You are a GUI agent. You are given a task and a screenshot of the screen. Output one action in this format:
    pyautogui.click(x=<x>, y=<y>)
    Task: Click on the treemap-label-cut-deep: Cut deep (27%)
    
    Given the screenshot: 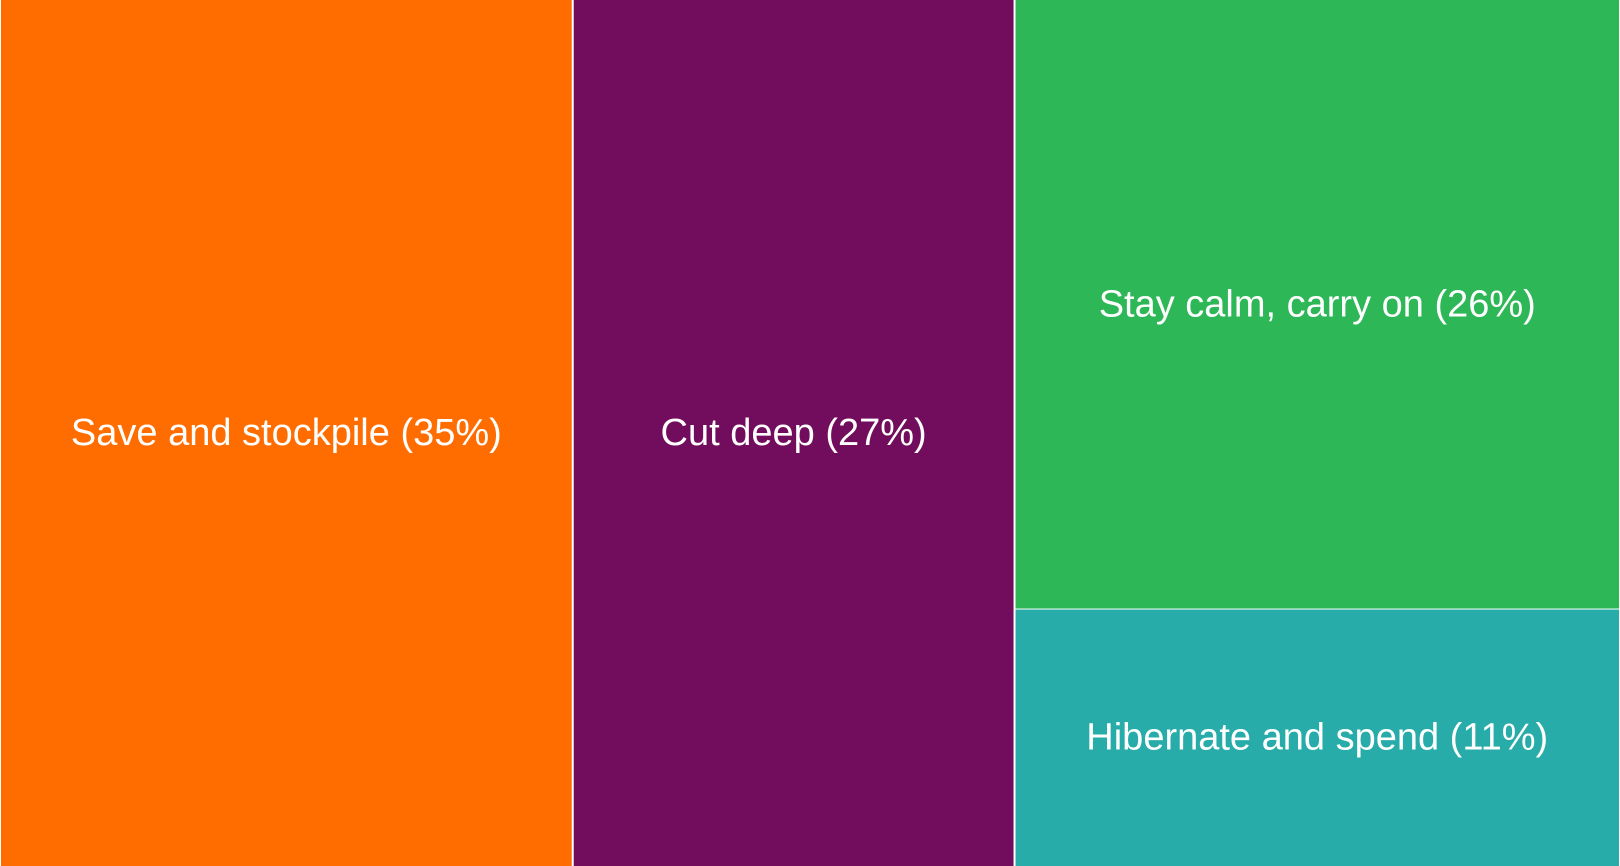 What is the action you would take?
    pyautogui.click(x=794, y=433)
    